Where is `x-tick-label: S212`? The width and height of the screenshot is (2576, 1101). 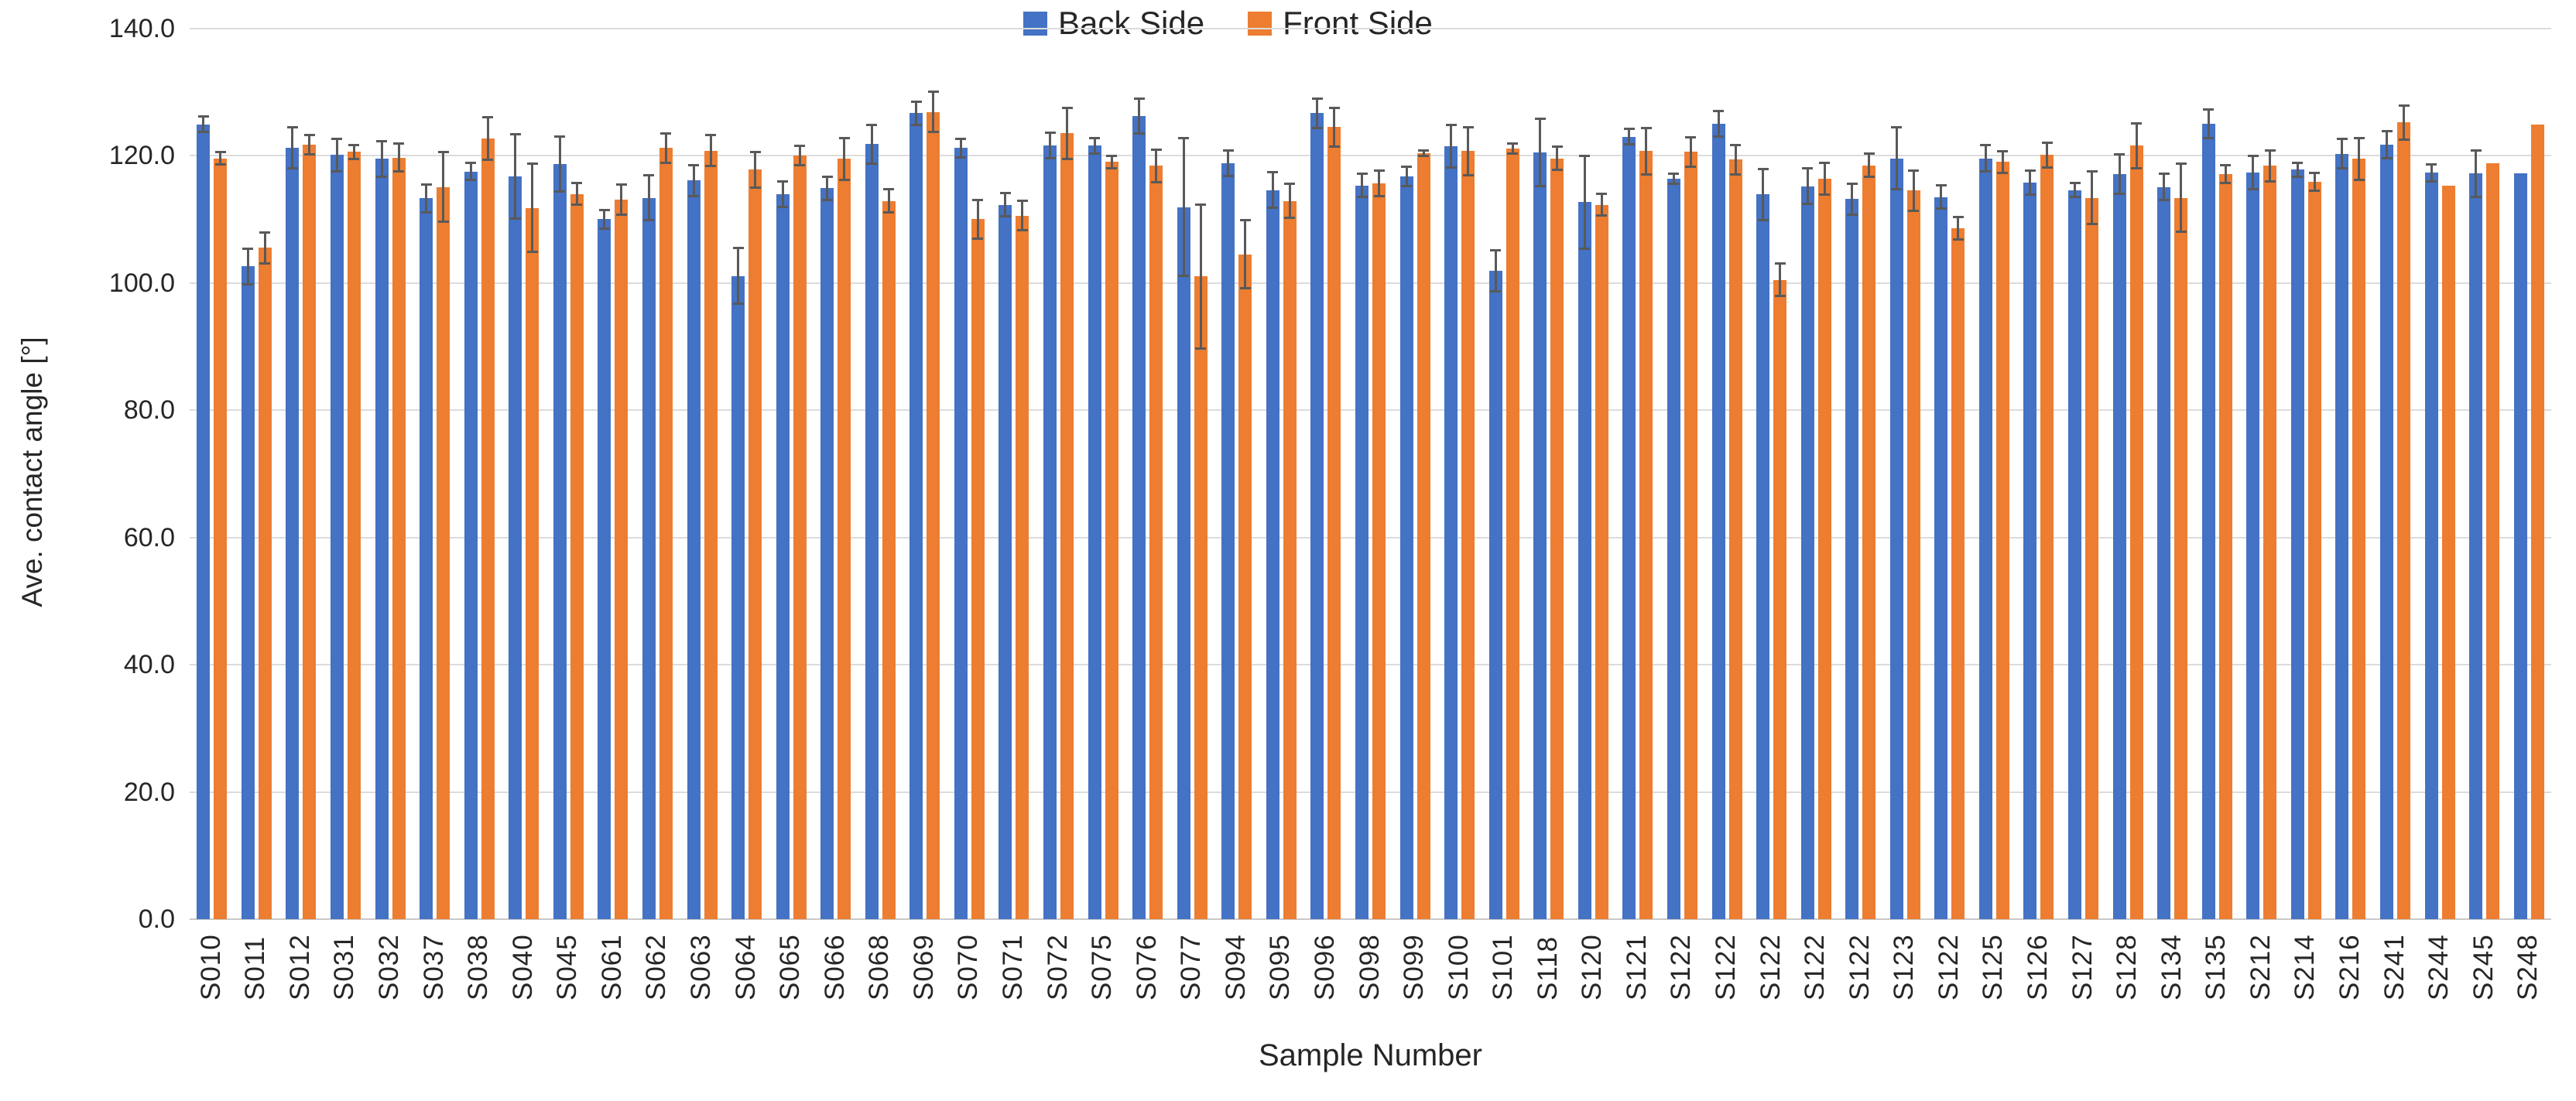 x-tick-label: S212 is located at coordinates (2260, 967).